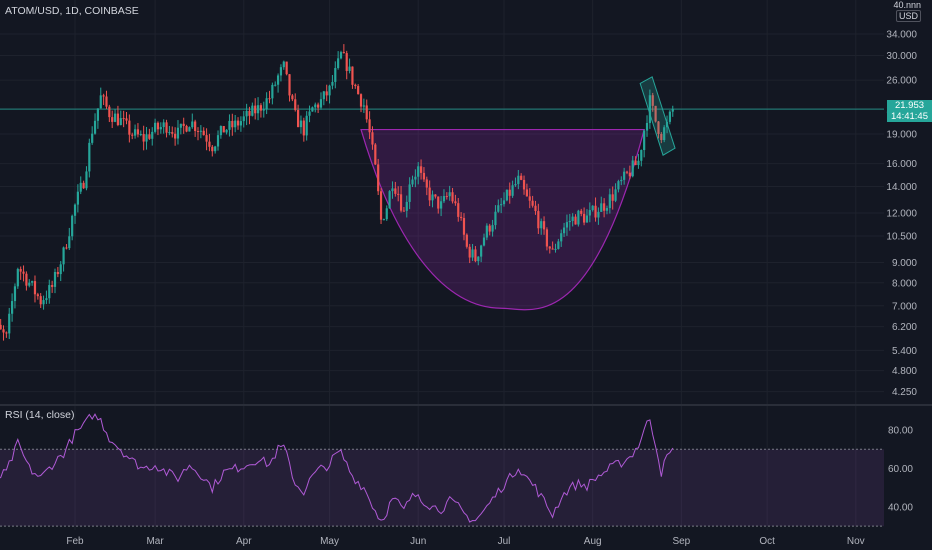  I want to click on bar-countdown: 14:41:45, so click(909, 116).